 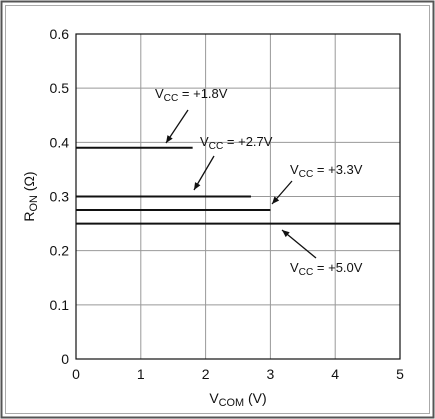 I want to click on x-axis-label-part: V, so click(x=214, y=398).